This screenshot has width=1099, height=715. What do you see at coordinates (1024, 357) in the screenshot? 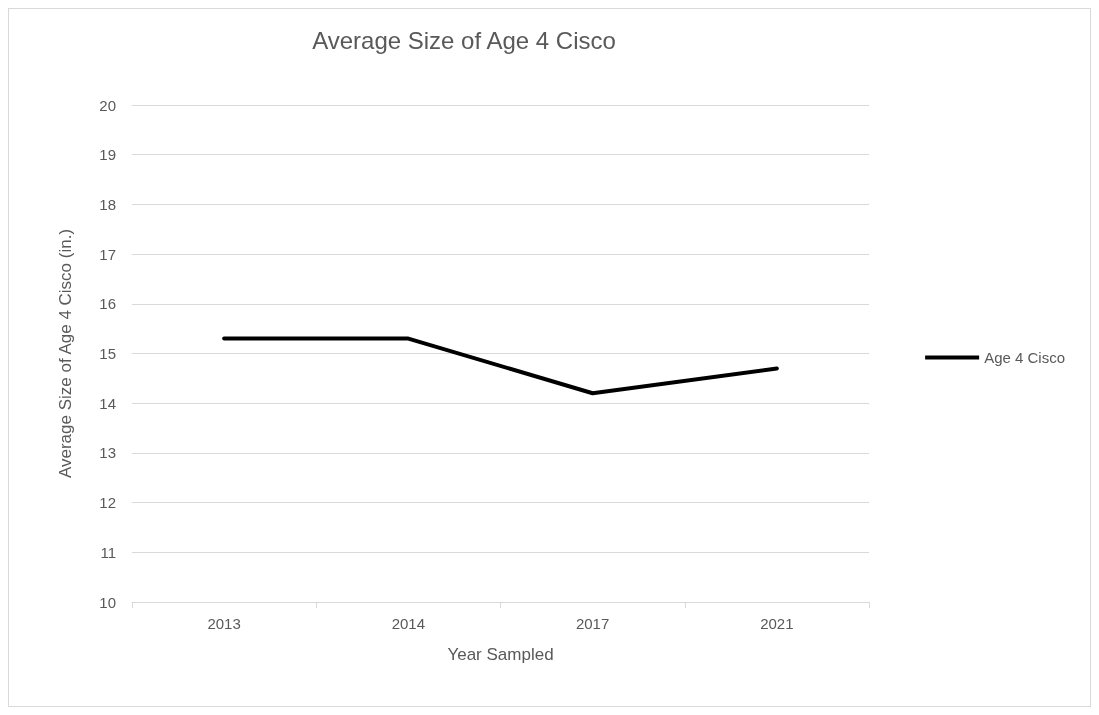
I see `legend-label: Age 4 Cisco` at bounding box center [1024, 357].